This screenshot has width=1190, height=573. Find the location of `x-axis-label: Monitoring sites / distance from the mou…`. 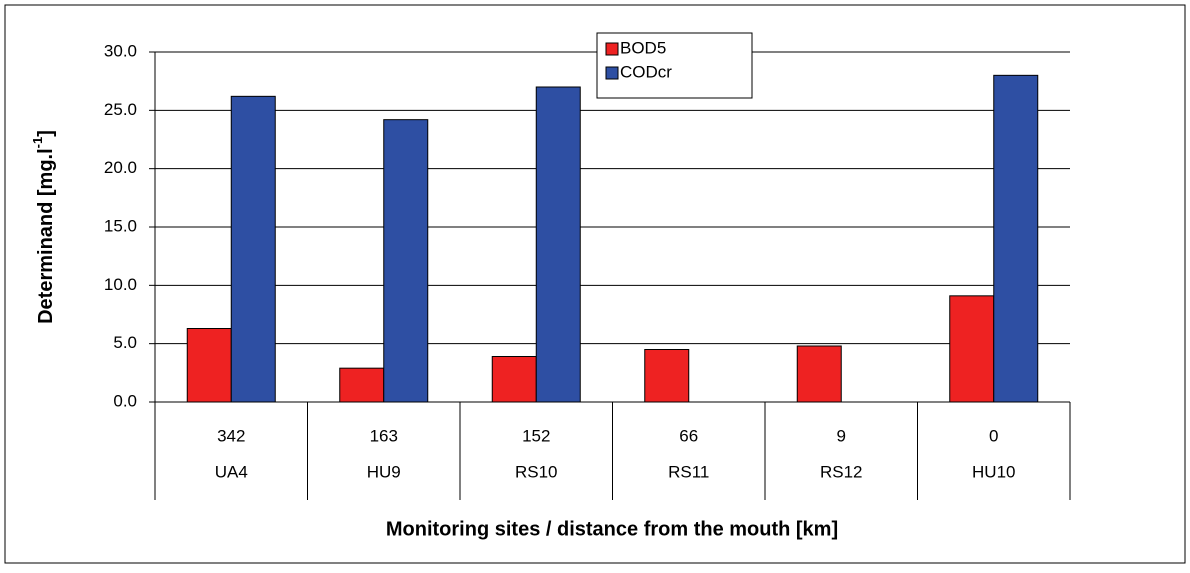

x-axis-label: Monitoring sites / distance from the mou… is located at coordinates (612, 529).